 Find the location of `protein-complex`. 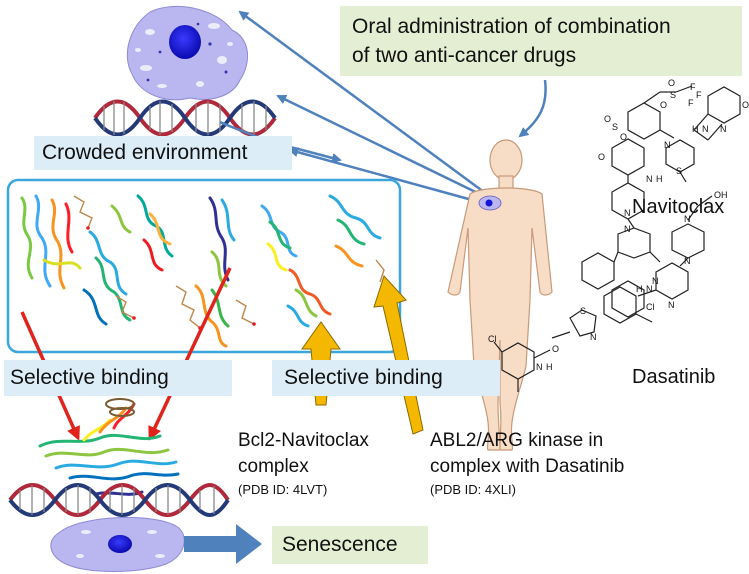

protein-complex is located at coordinates (109, 447).